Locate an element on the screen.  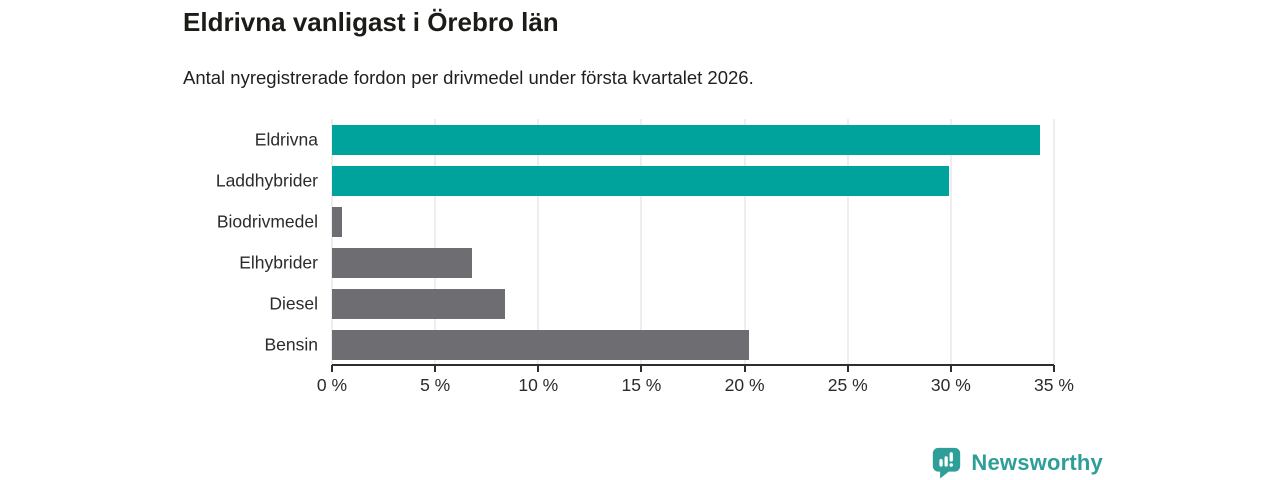
bar-elhybrider is located at coordinates (402, 262).